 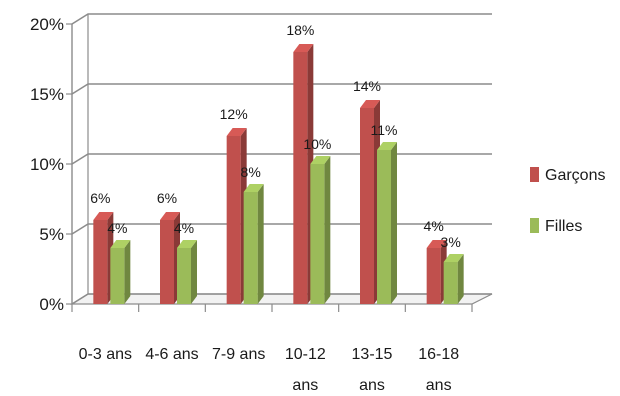 What do you see at coordinates (451, 242) in the screenshot?
I see `data-label: 3%` at bounding box center [451, 242].